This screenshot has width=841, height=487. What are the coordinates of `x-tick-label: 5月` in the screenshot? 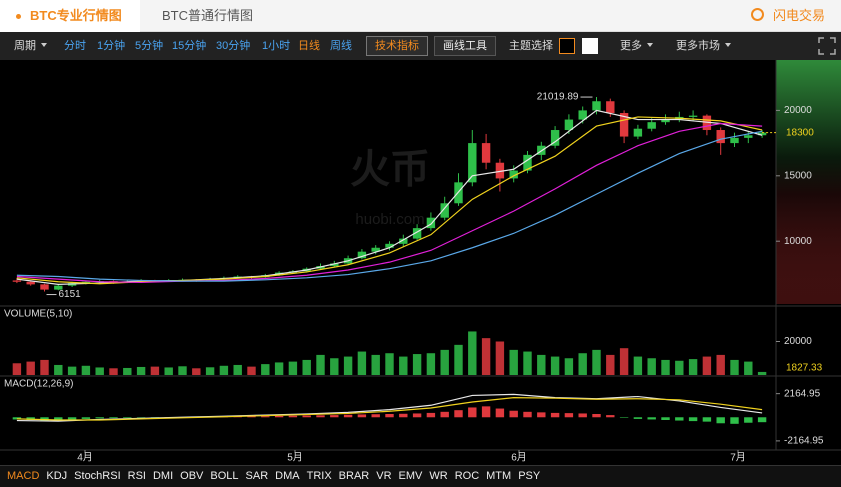 It's located at (295, 458).